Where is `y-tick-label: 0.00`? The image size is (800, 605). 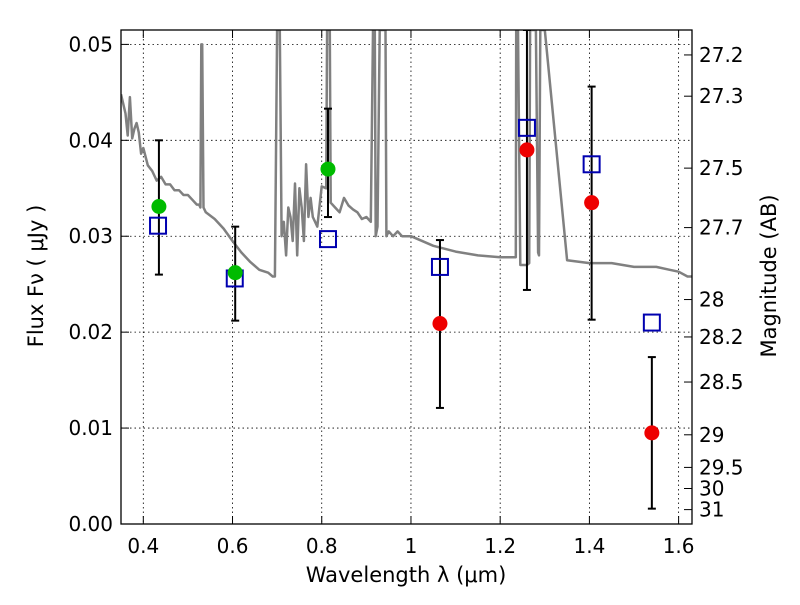 y-tick-label: 0.00 is located at coordinates (90, 524).